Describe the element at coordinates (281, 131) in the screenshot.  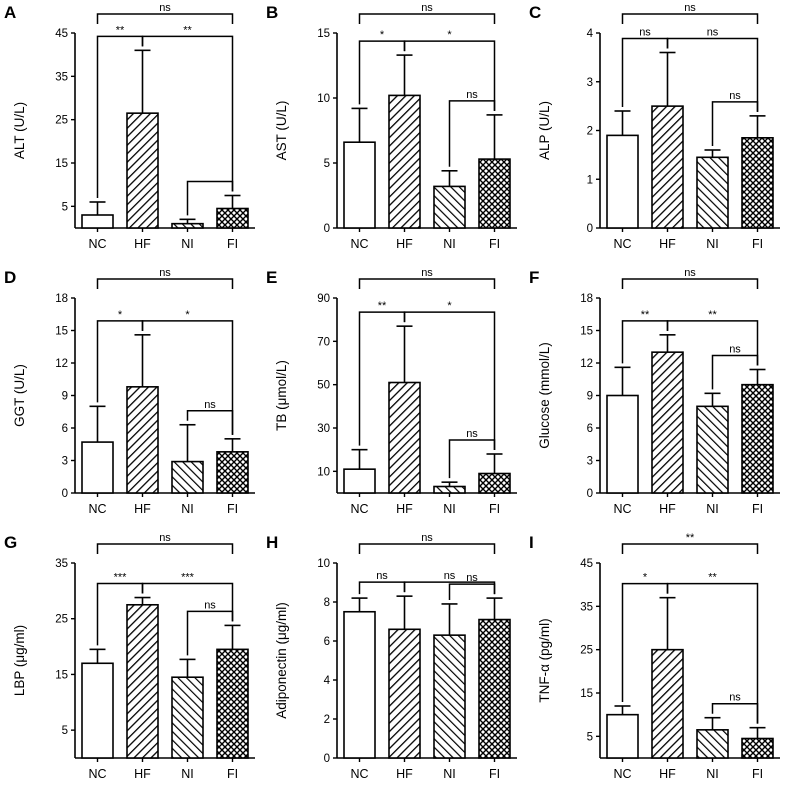
I see `y-axis-label: AST (U/L)` at that location.